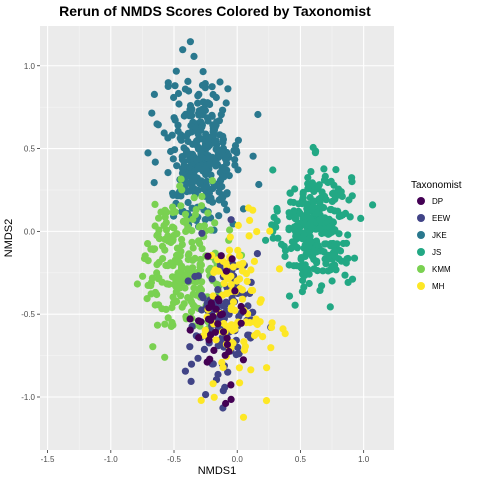 This screenshot has height=480, width=480. What do you see at coordinates (174, 459) in the screenshot?
I see `x-tick-label: -0.5` at bounding box center [174, 459].